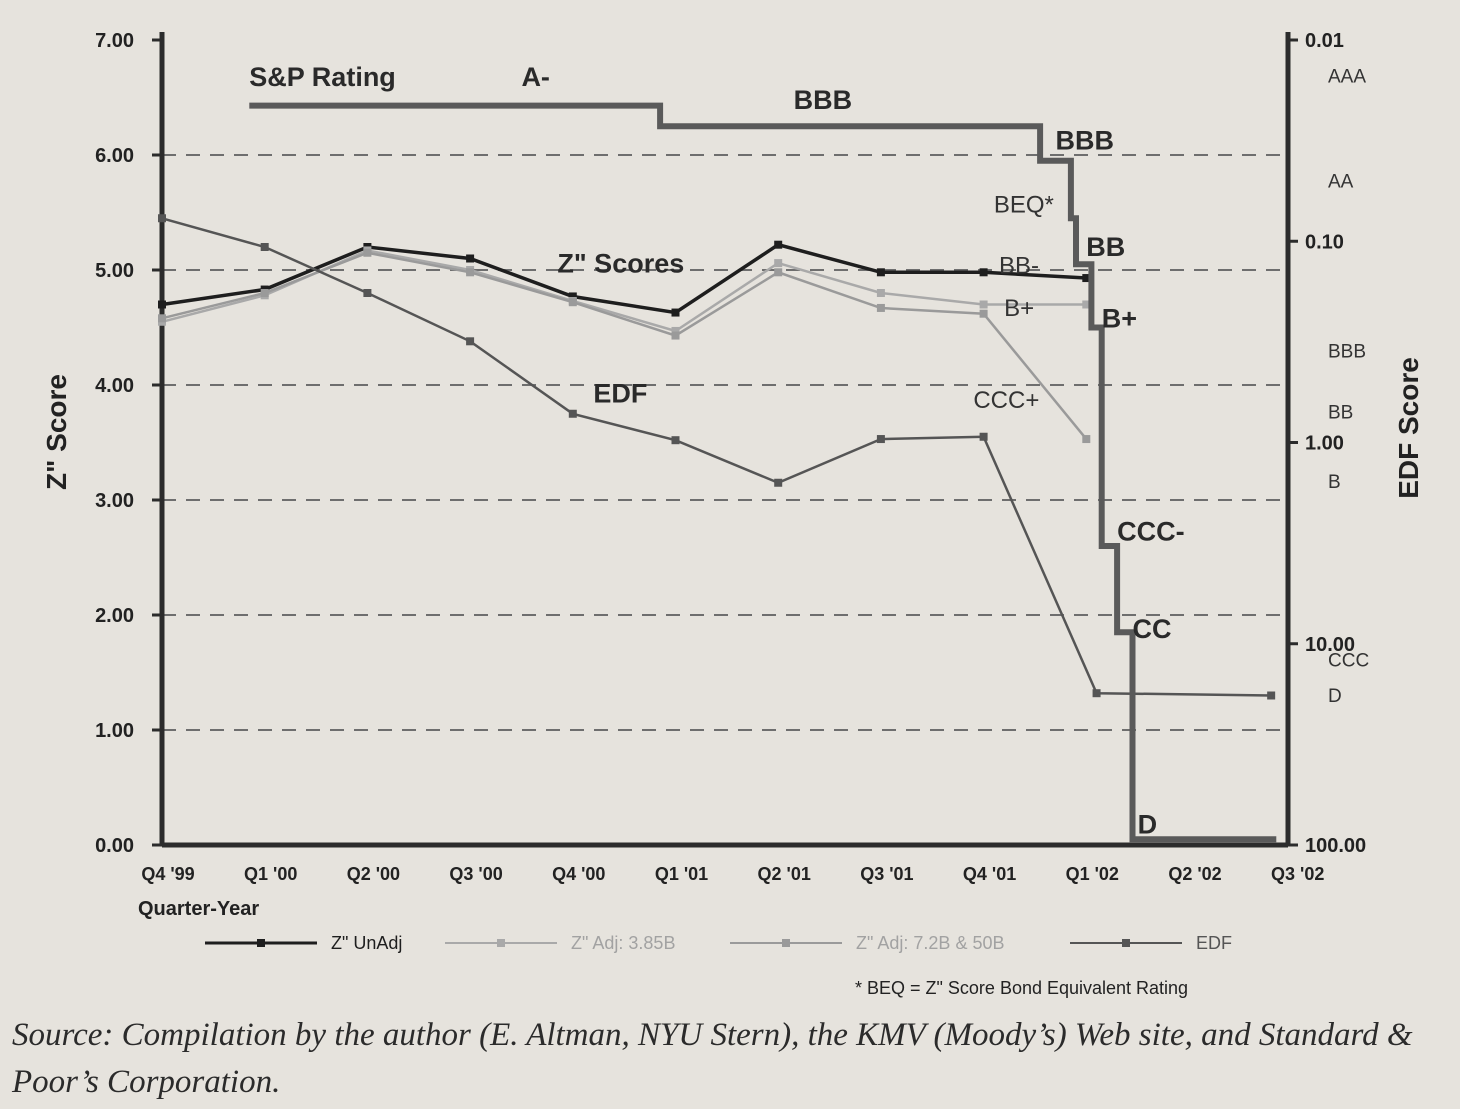 The width and height of the screenshot is (1460, 1109). I want to click on x-axis-title: Quarter-Year, so click(198, 909).